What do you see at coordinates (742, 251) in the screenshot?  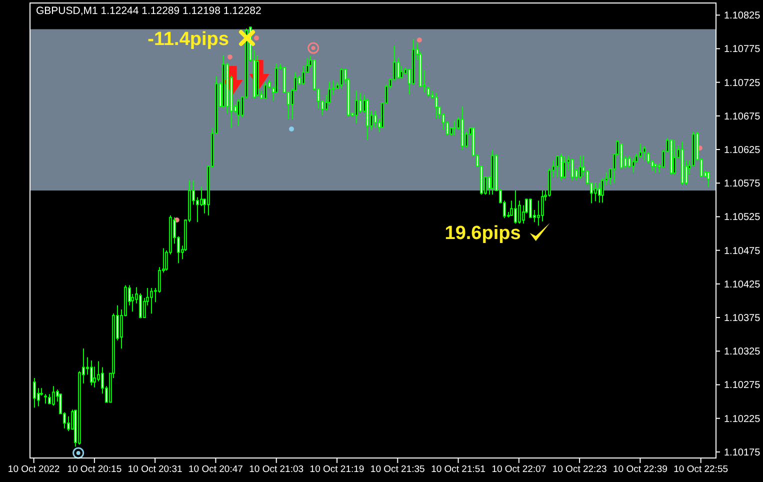 I see `y-tick-label: 1.10475` at bounding box center [742, 251].